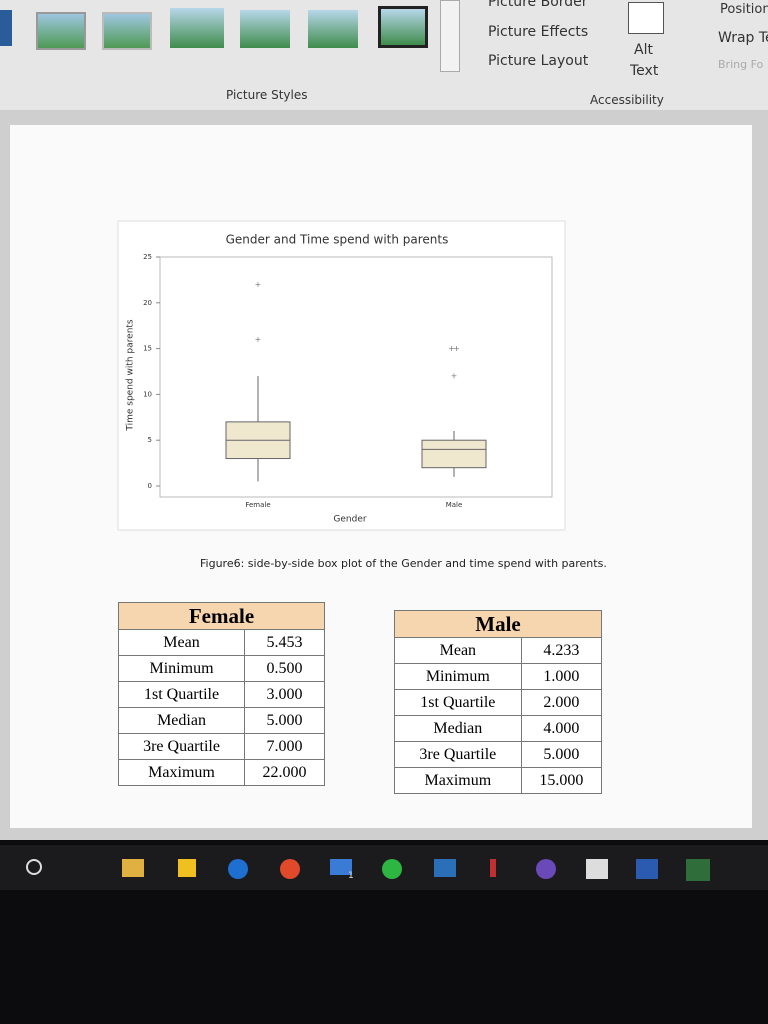 The image size is (768, 1024). Describe the element at coordinates (131, 375) in the screenshot. I see `y-axis-label: Time spend with parents` at that location.